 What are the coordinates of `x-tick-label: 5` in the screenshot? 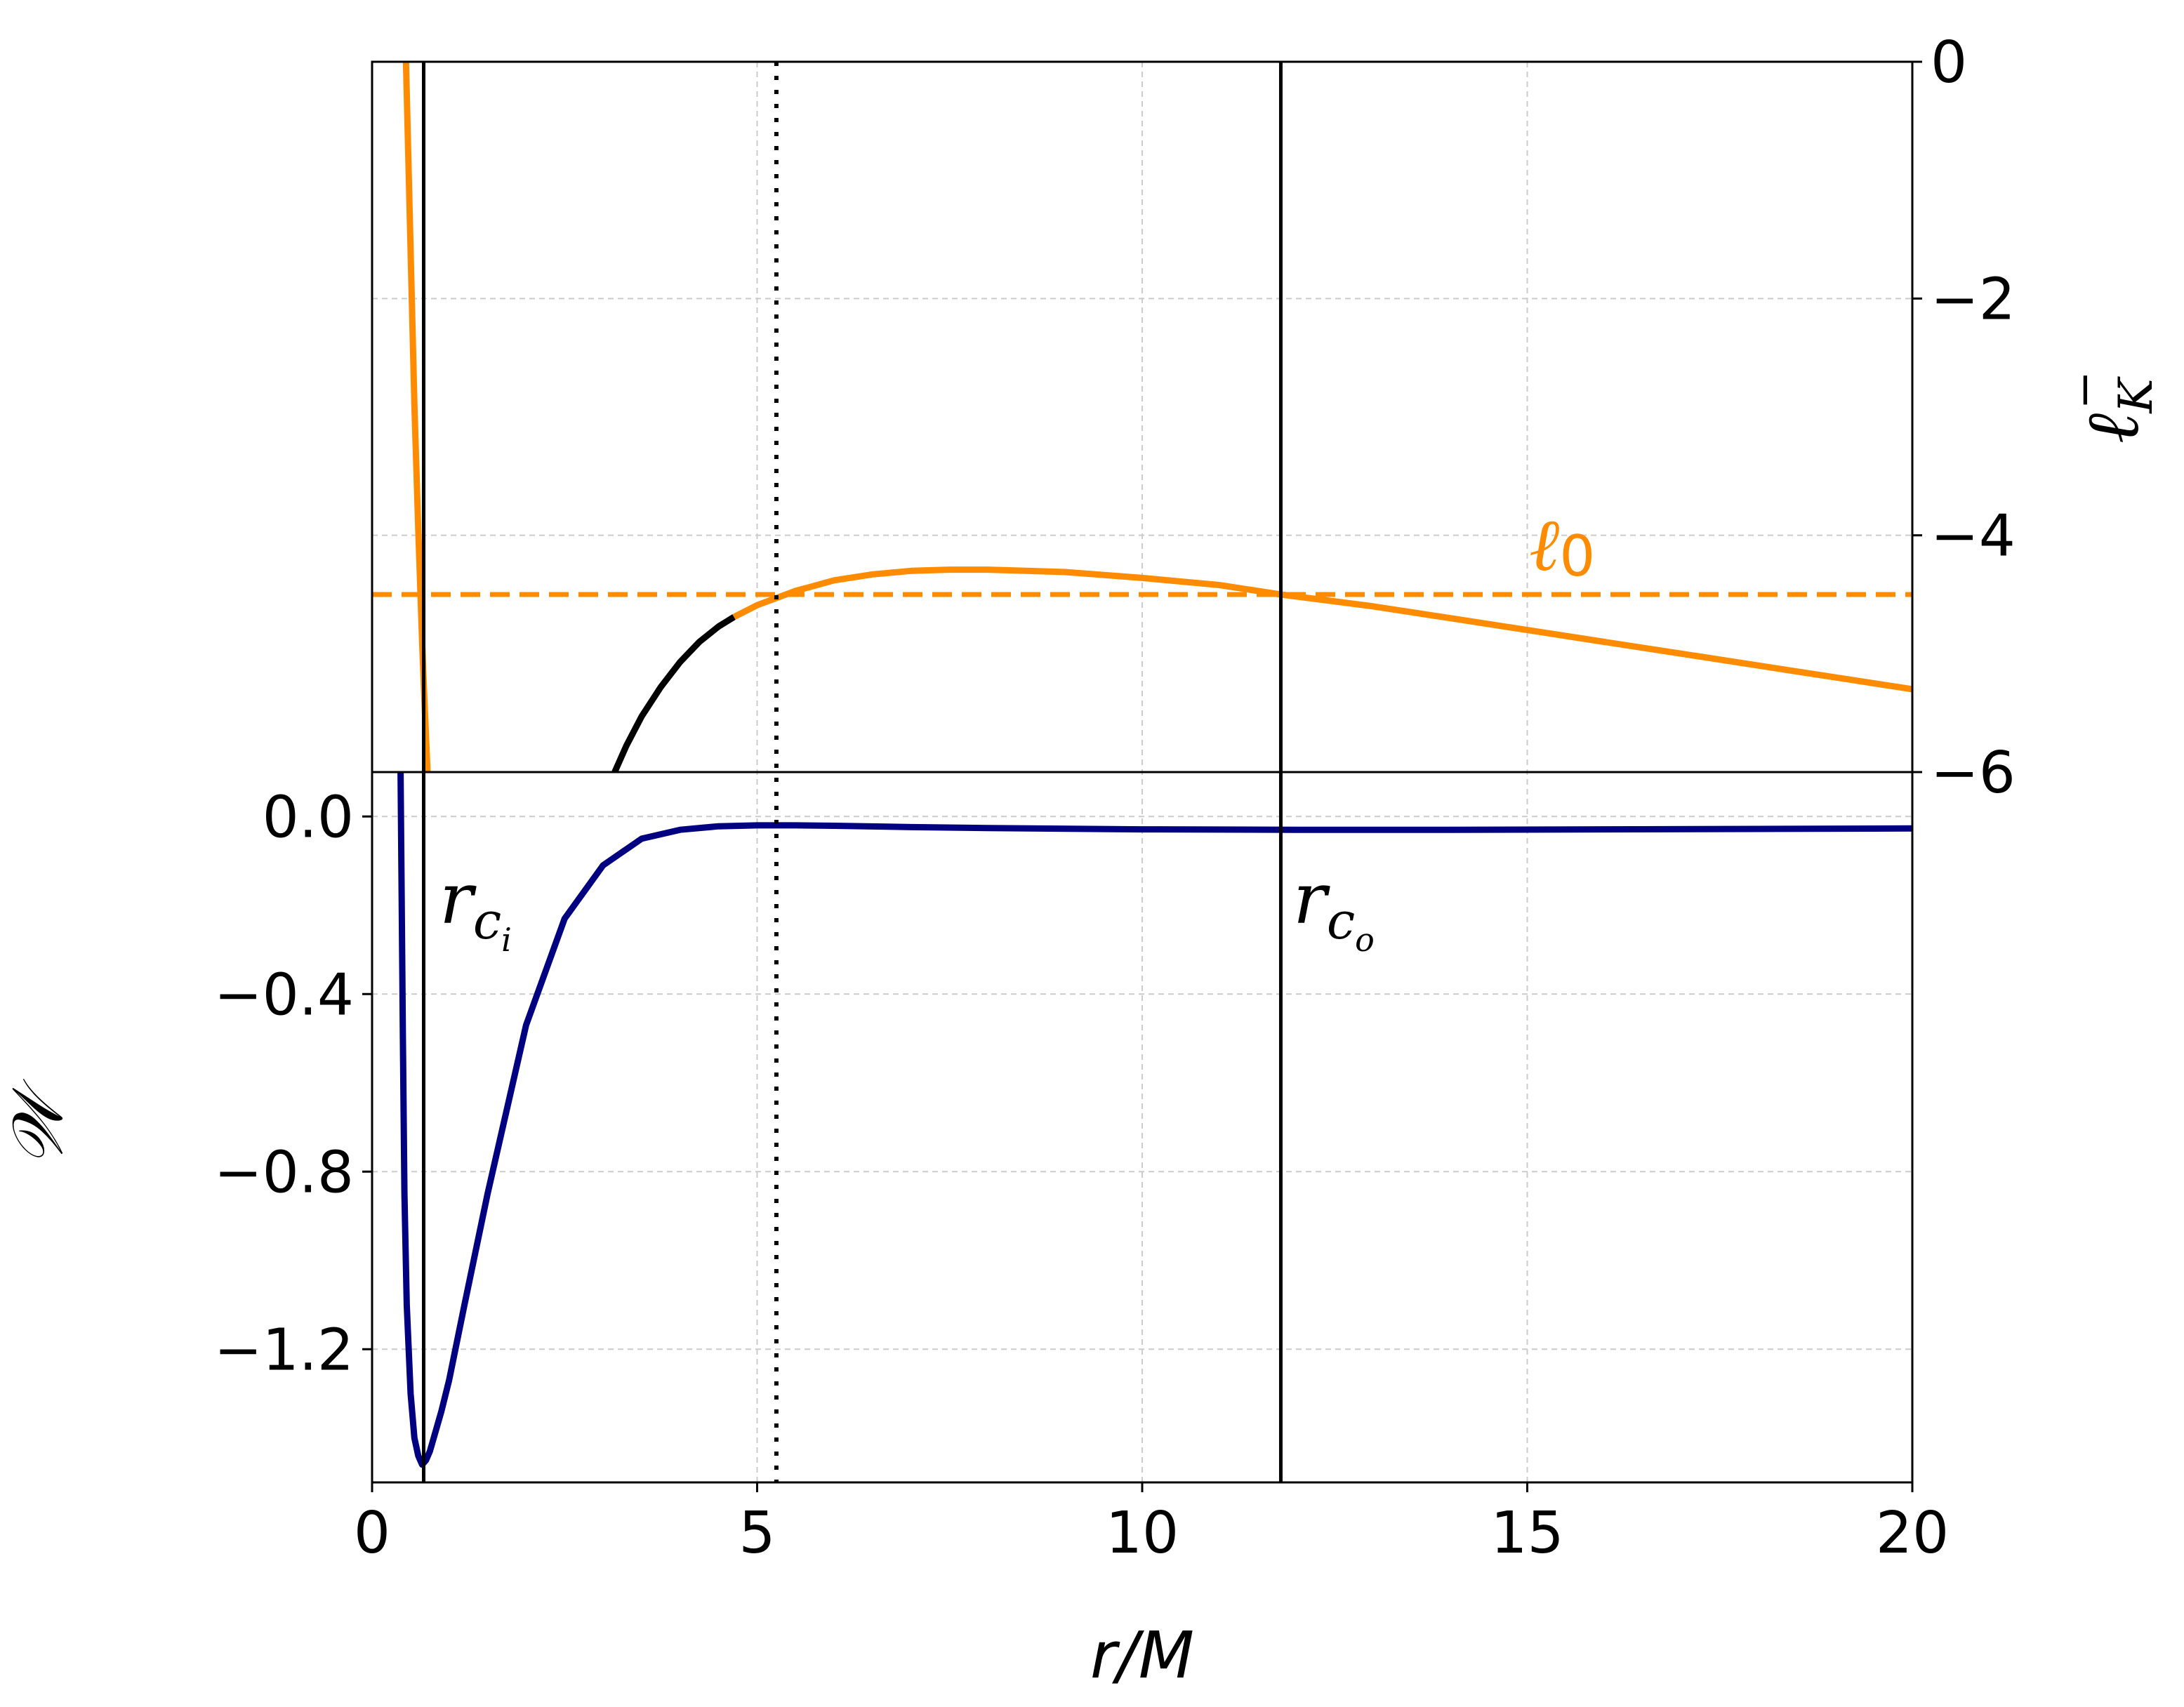 It's located at (757, 1533).